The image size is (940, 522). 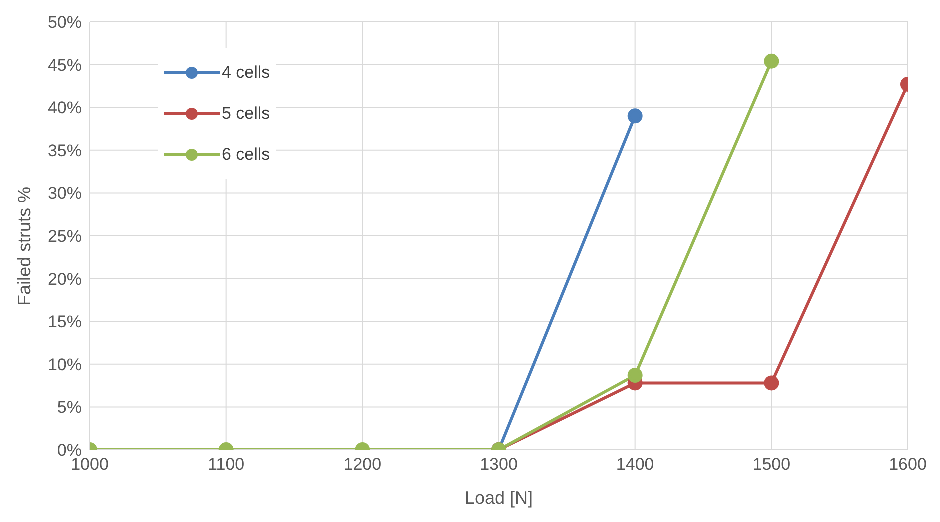 What do you see at coordinates (363, 464) in the screenshot?
I see `x-tick-label: 1200` at bounding box center [363, 464].